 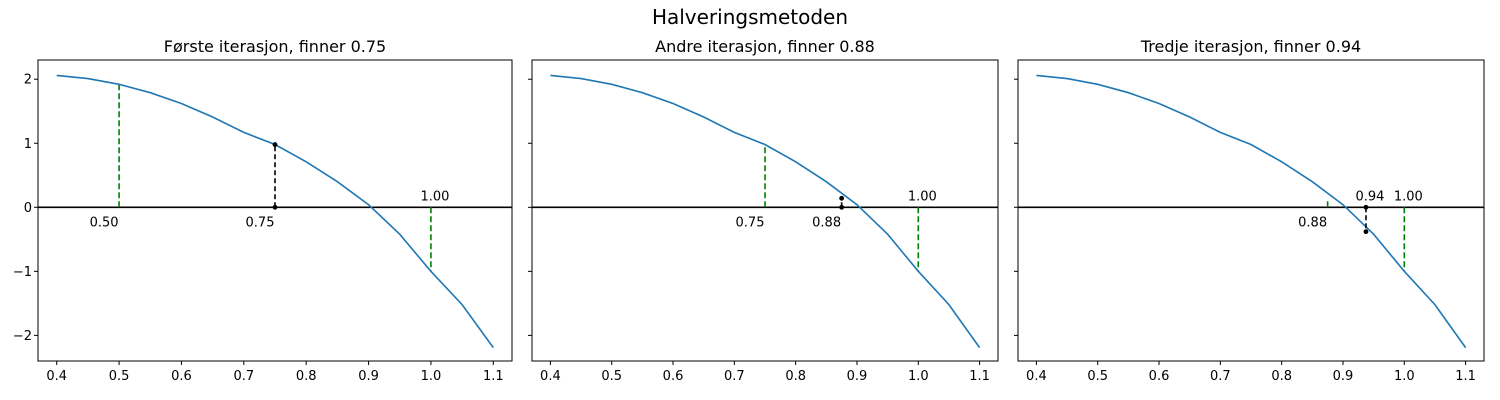 I want to click on panel-title: Tredje iterasjon, finner 0.94, so click(x=1250, y=46).